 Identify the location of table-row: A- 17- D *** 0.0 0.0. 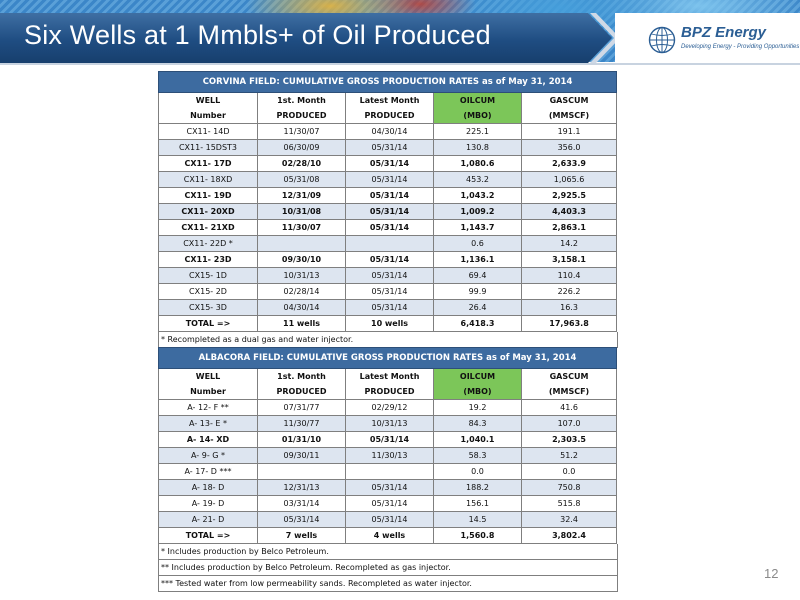
(388, 471).